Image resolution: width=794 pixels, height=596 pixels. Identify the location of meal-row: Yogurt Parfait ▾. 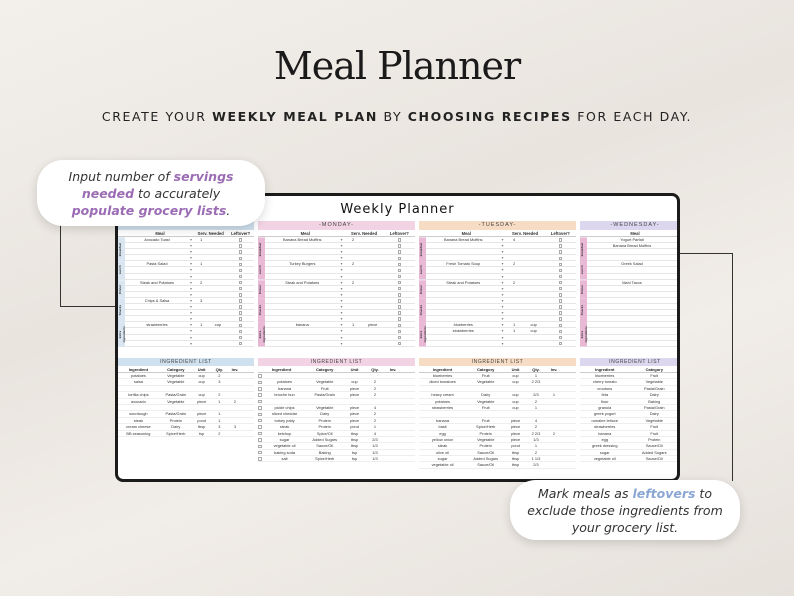
(628, 240).